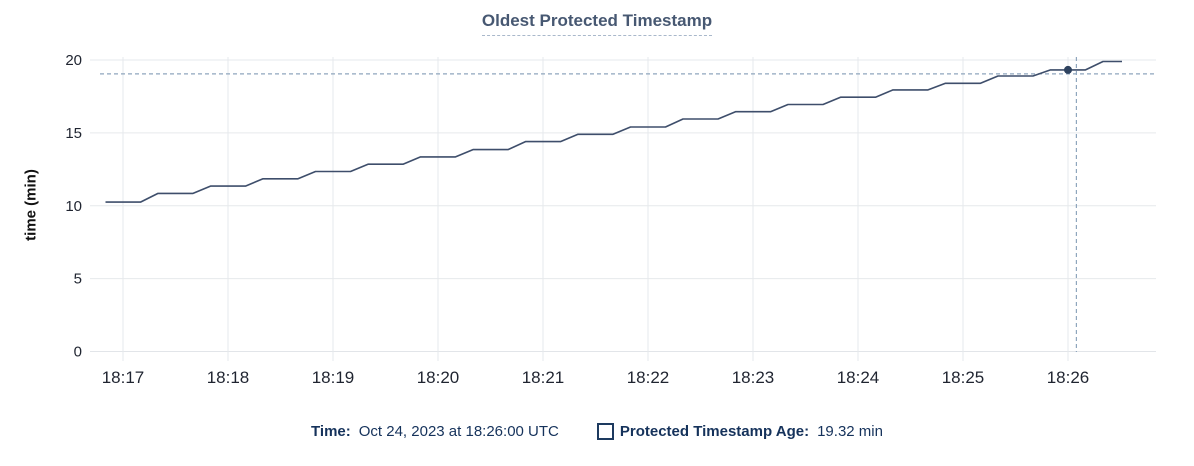 The image size is (1194, 466). Describe the element at coordinates (123, 377) in the screenshot. I see `x-tick-label: 18:17` at that location.